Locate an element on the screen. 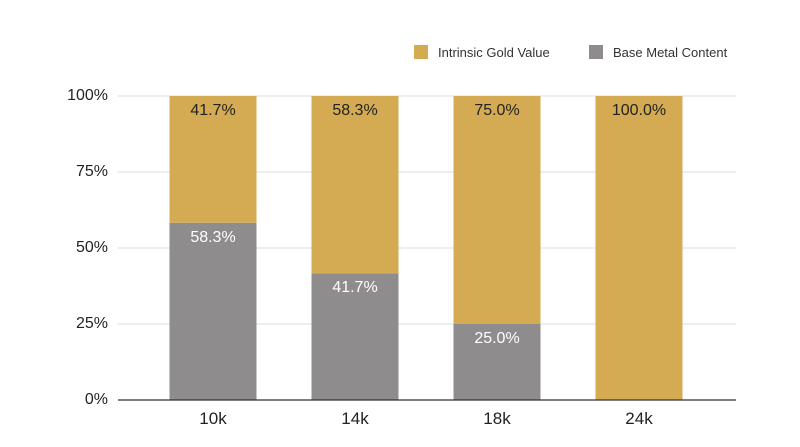 Image resolution: width=800 pixels, height=447 pixels. x-tick-label: 10k is located at coordinates (213, 418).